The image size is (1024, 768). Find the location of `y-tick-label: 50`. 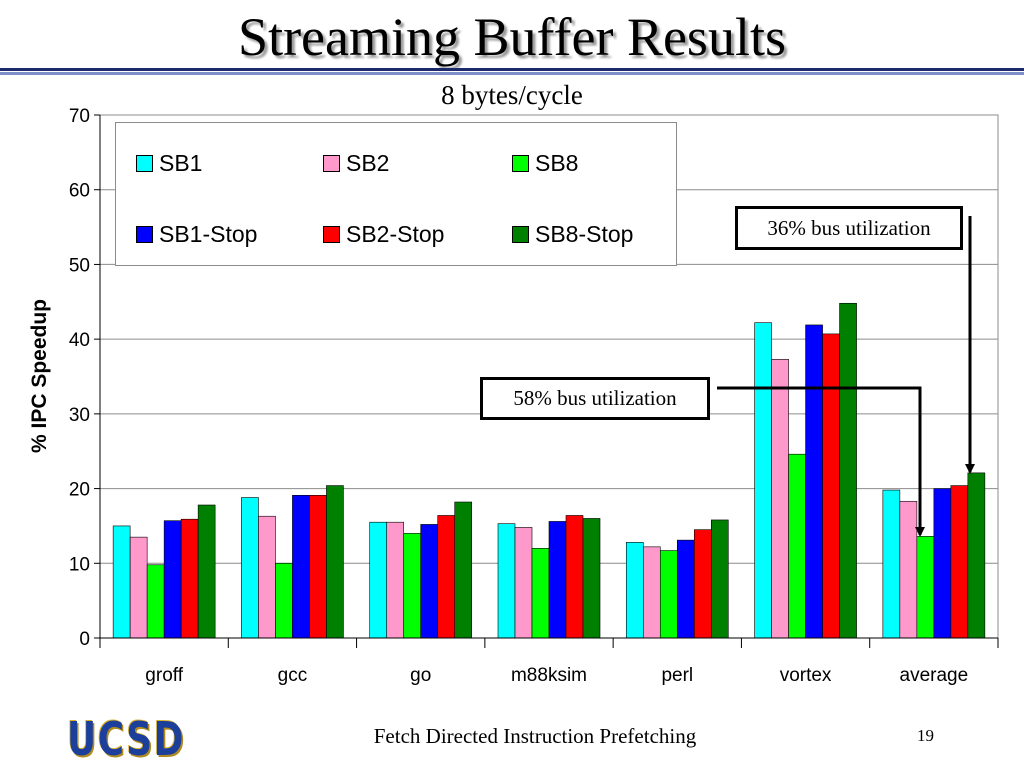

y-tick-label: 50 is located at coordinates (79, 265).